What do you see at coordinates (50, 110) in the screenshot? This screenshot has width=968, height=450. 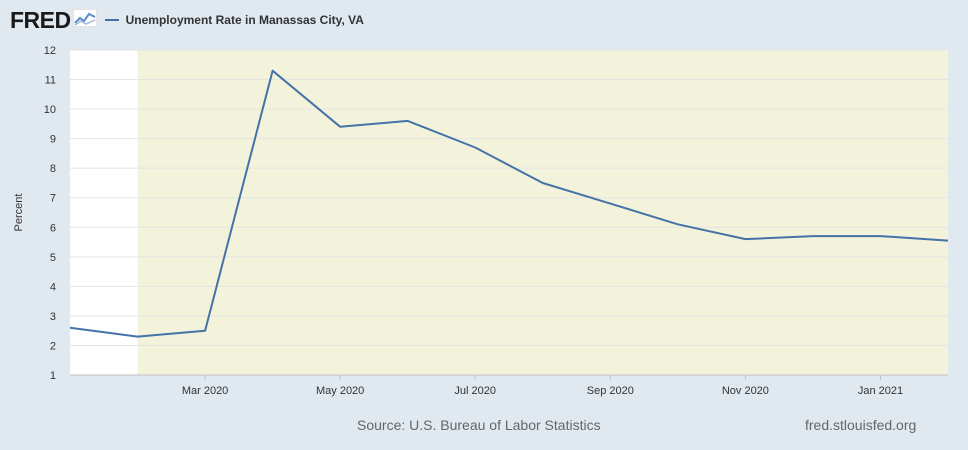 I see `y-tick-label: 10` at bounding box center [50, 110].